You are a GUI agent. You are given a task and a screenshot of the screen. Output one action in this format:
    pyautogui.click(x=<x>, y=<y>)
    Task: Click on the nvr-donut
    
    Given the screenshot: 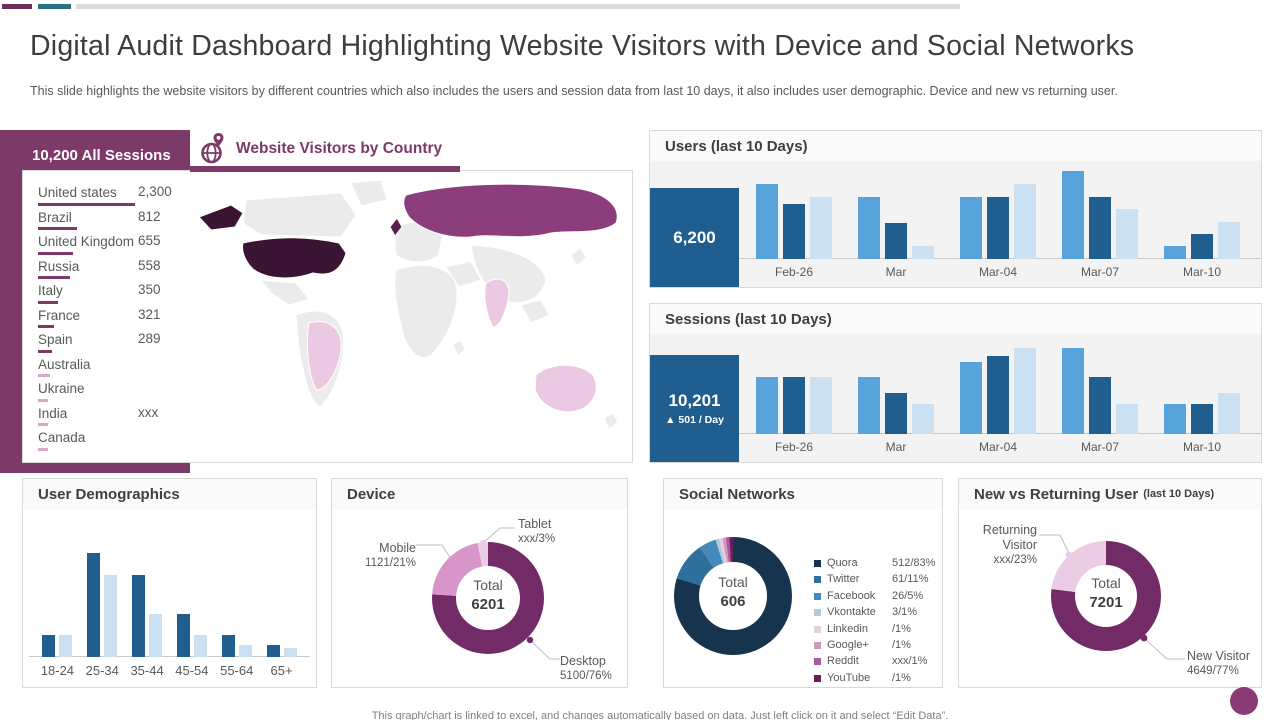 What is the action you would take?
    pyautogui.click(x=1106, y=596)
    